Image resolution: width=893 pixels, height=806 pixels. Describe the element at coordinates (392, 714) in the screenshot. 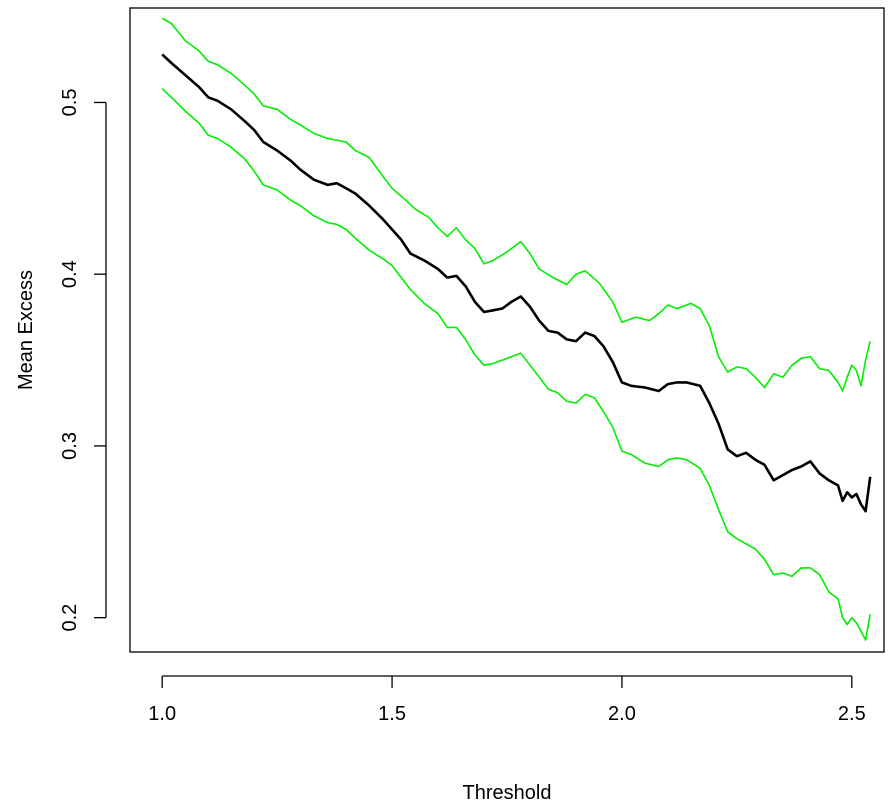

I see `x-tick-label: 1.5` at that location.